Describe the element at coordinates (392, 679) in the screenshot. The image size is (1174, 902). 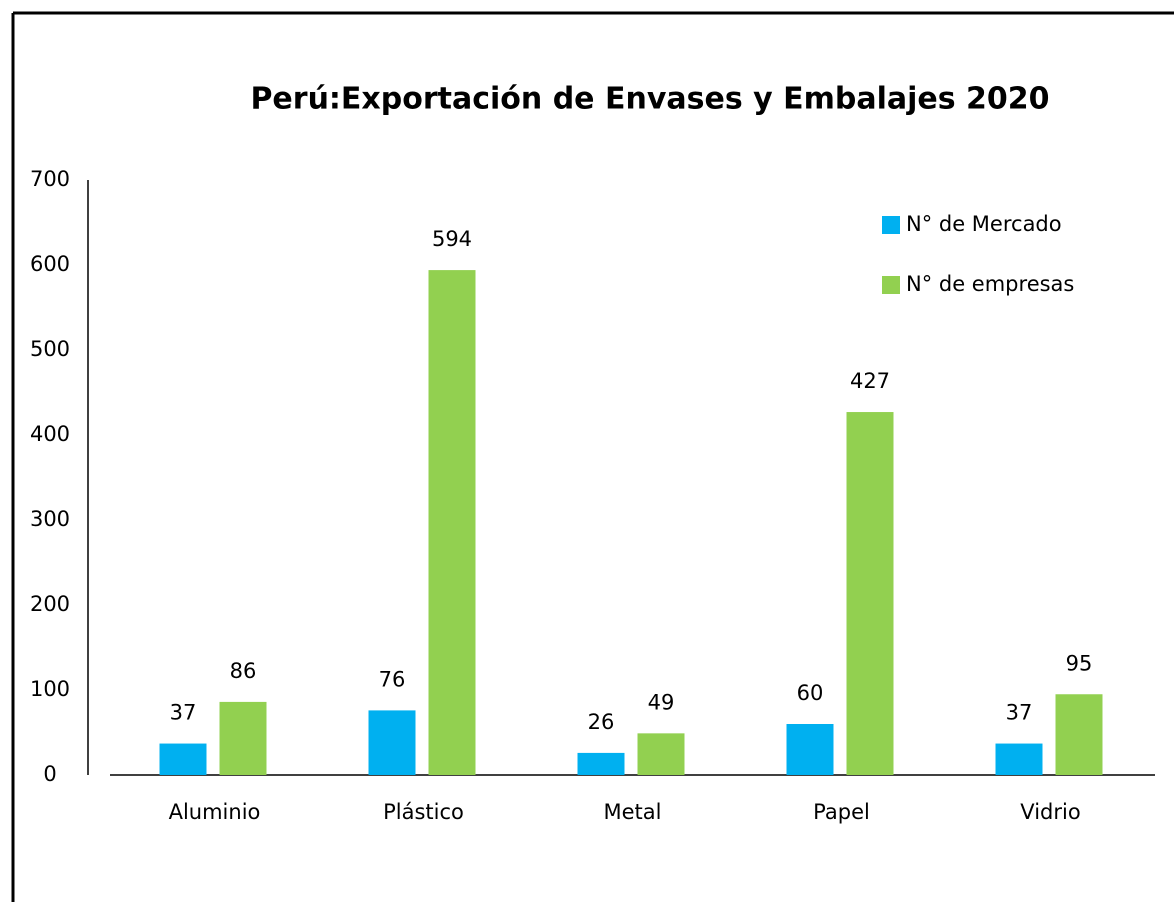
I see `data-label: 76` at that location.